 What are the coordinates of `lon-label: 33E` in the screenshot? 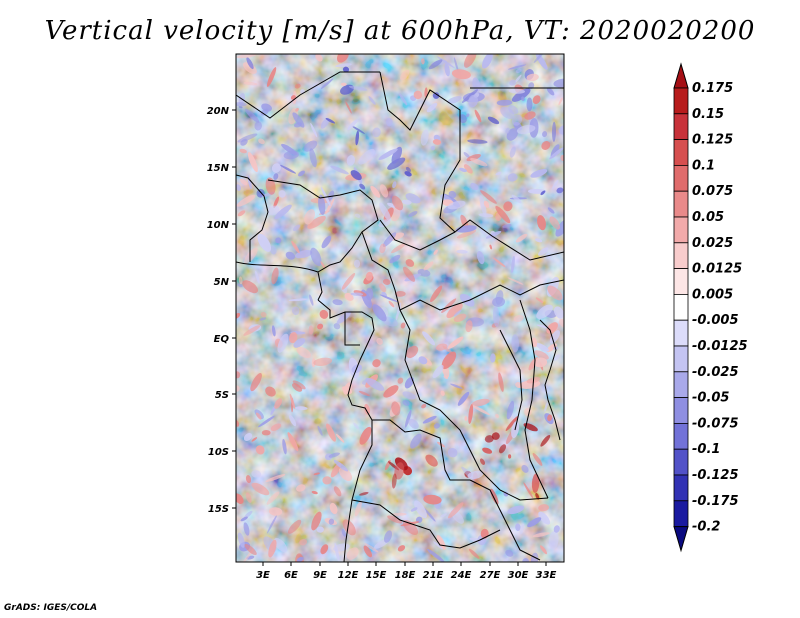 It's located at (546, 575).